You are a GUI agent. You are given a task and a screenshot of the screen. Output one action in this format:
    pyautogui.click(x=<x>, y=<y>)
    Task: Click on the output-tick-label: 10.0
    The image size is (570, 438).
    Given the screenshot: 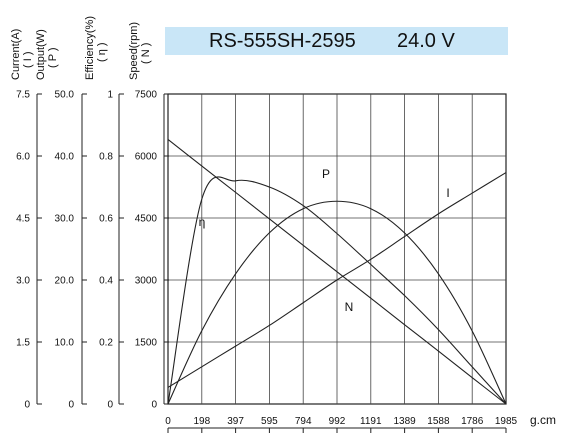 What is the action you would take?
    pyautogui.click(x=65, y=343)
    